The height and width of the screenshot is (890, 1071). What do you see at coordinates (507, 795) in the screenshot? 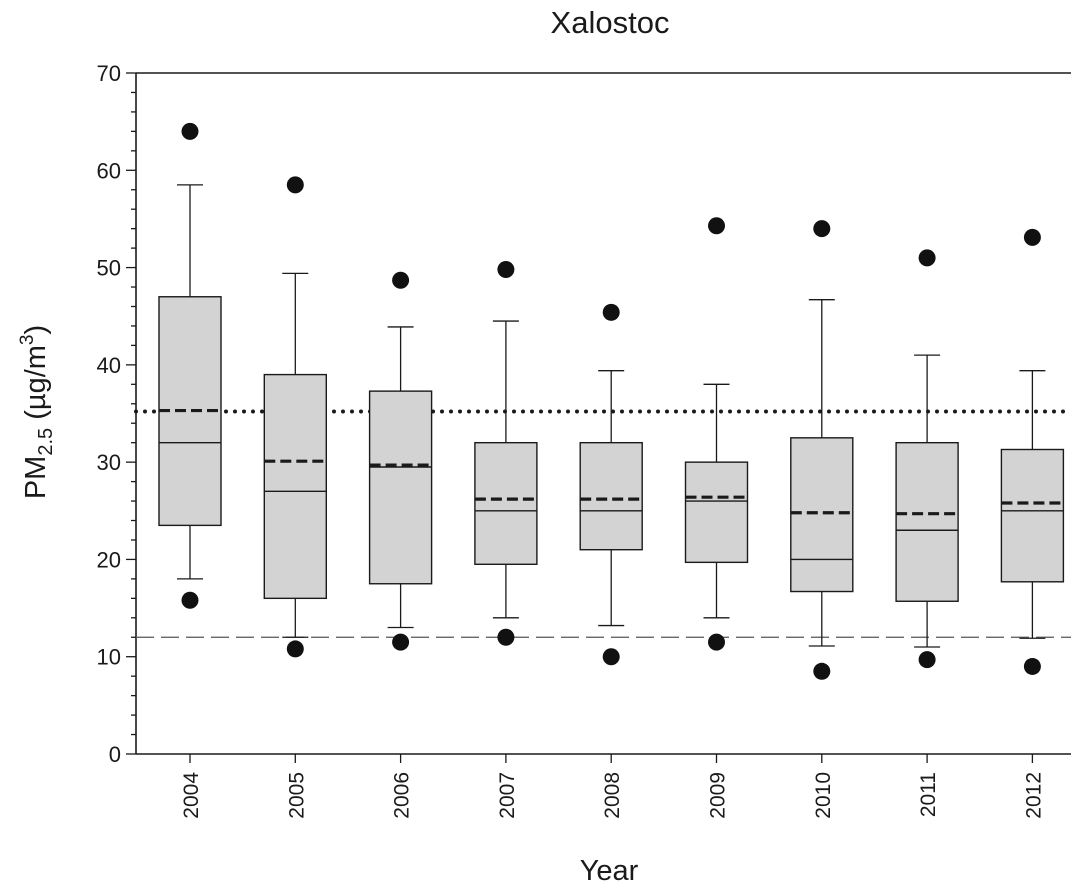
I see `x-tick-label: 2007` at bounding box center [507, 795].